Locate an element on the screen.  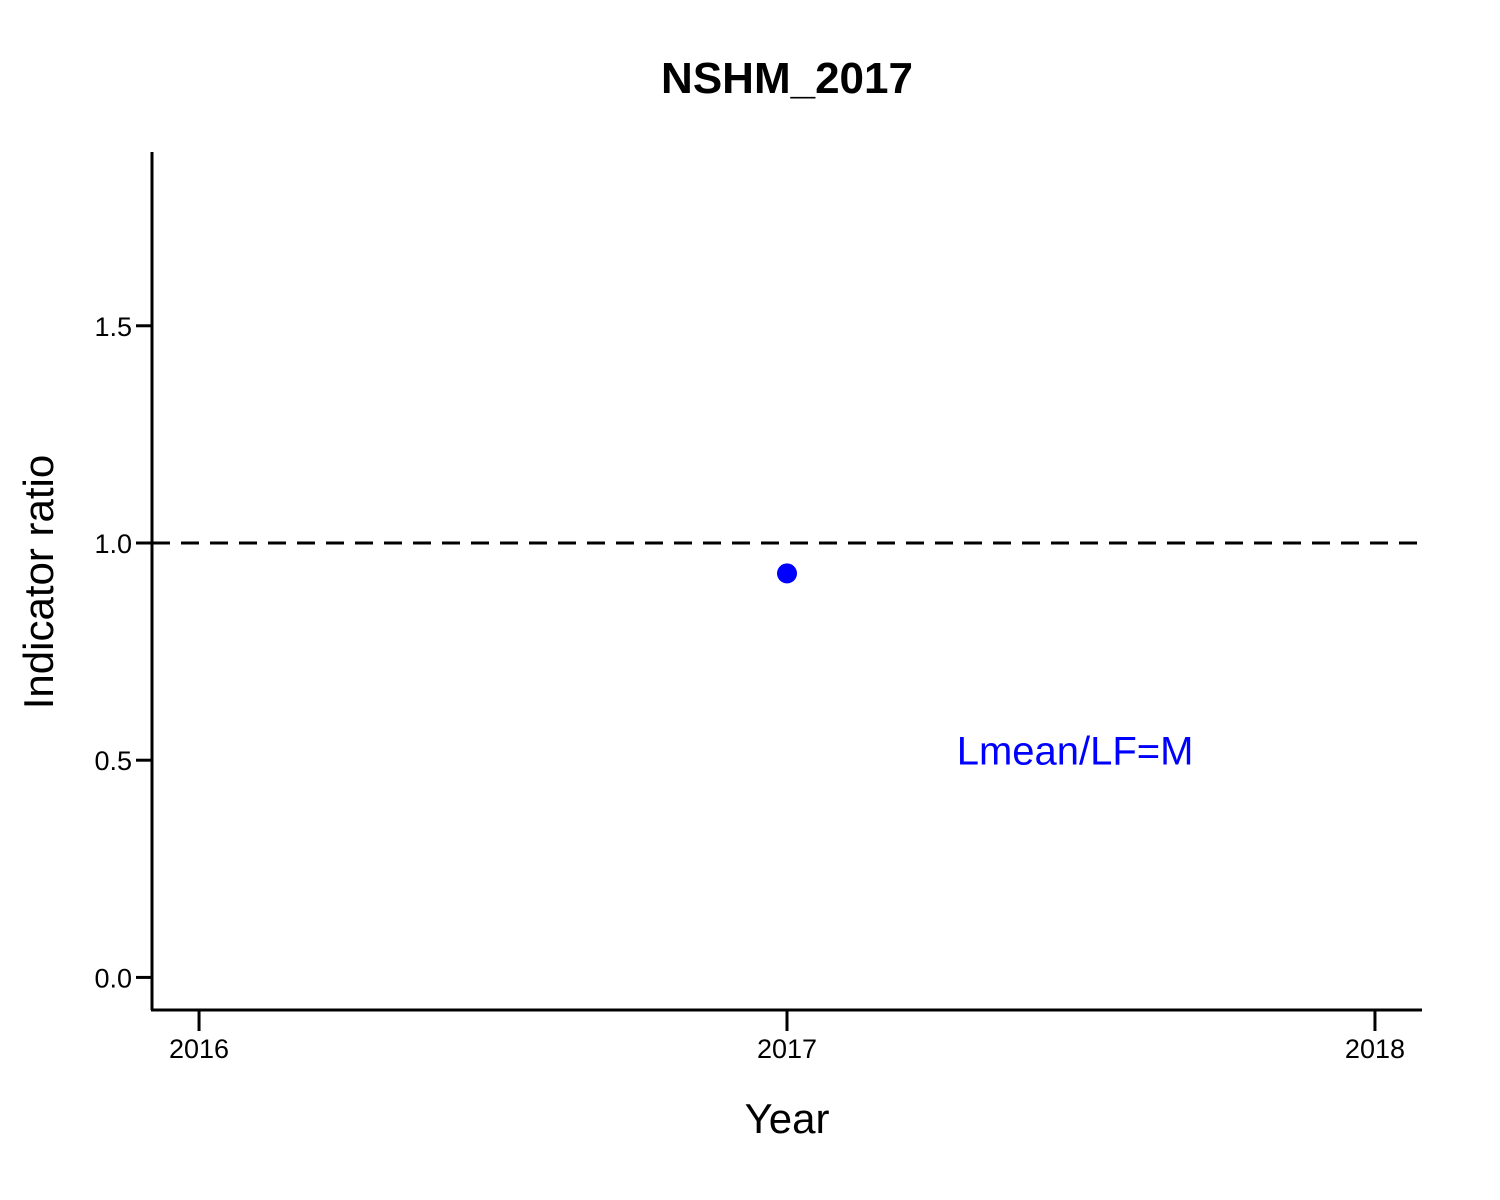
y-tick-label: 1.5 is located at coordinates (113, 327).